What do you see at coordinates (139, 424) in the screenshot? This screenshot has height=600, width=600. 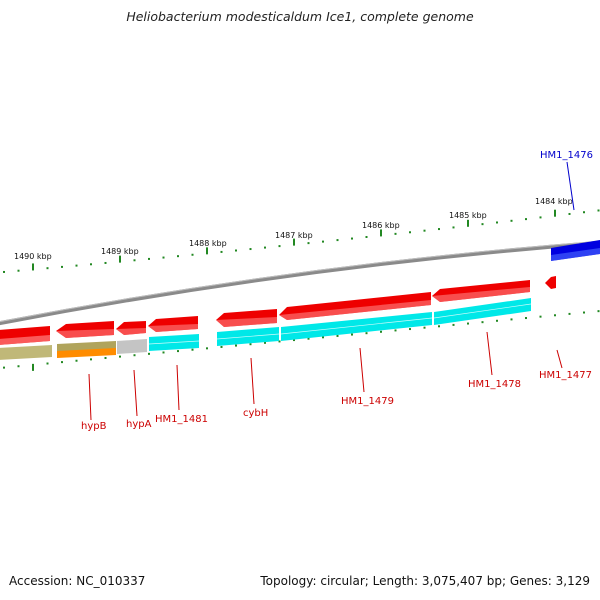 I see `gene-label-hypa: hypA` at bounding box center [139, 424].